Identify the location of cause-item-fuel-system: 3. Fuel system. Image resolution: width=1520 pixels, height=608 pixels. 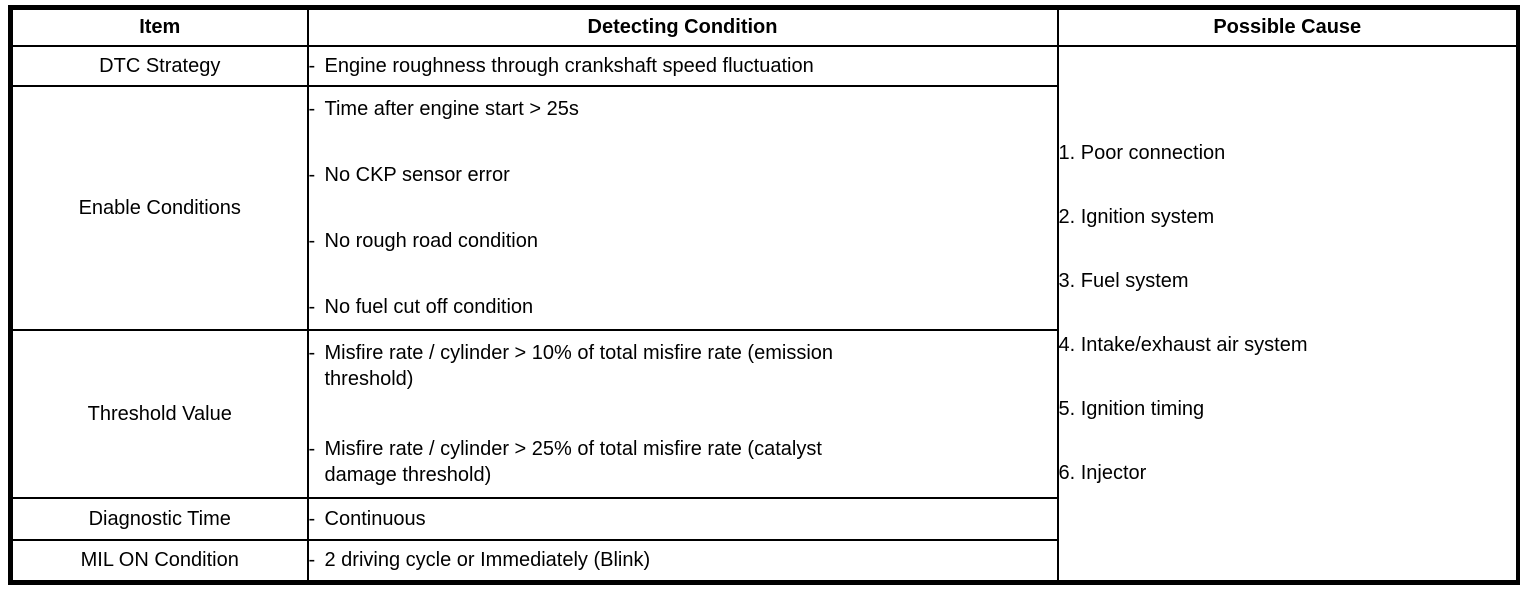
(1123, 281).